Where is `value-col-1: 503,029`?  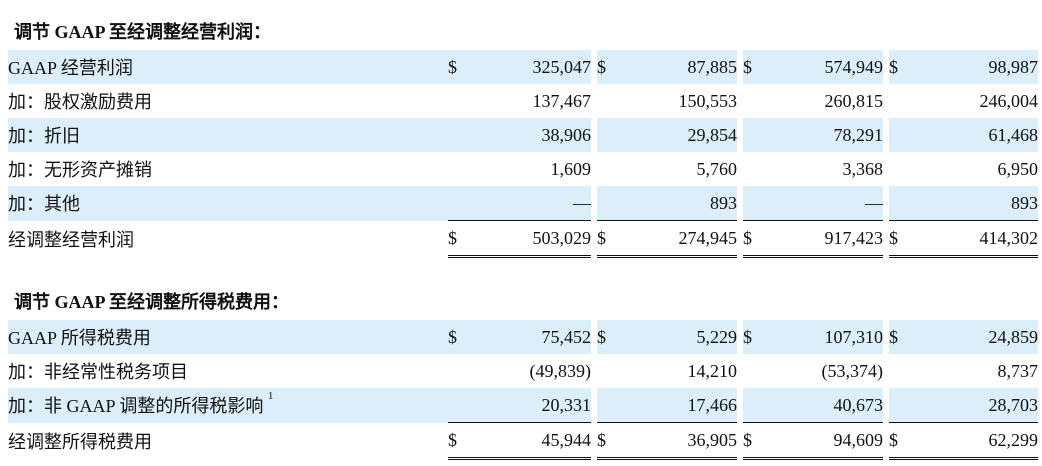 value-col-1: 503,029 is located at coordinates (534, 239).